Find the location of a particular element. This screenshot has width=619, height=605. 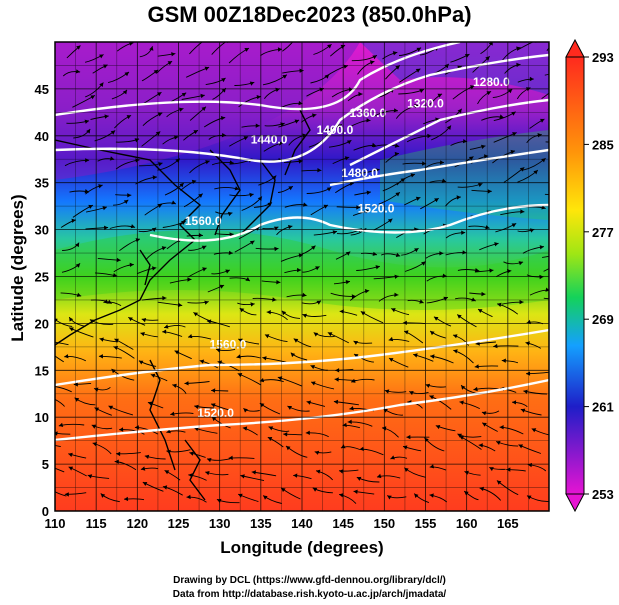

lon-tick-label: 165 is located at coordinates (508, 523).